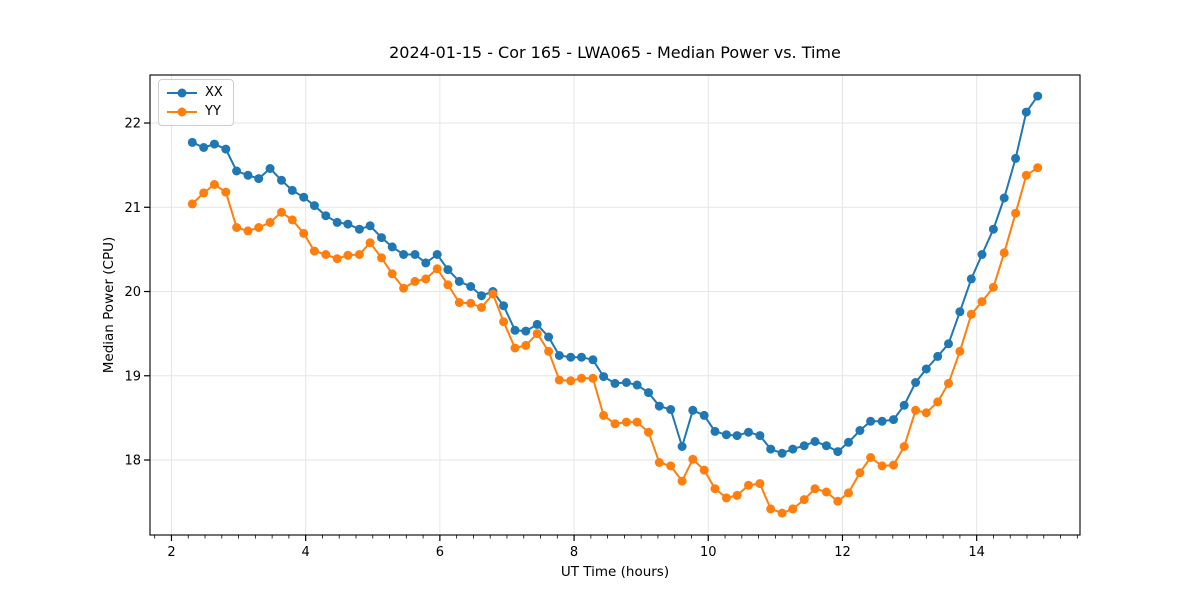 This screenshot has height=600, width=1200. I want to click on legend-item-yy: YY, so click(194, 112).